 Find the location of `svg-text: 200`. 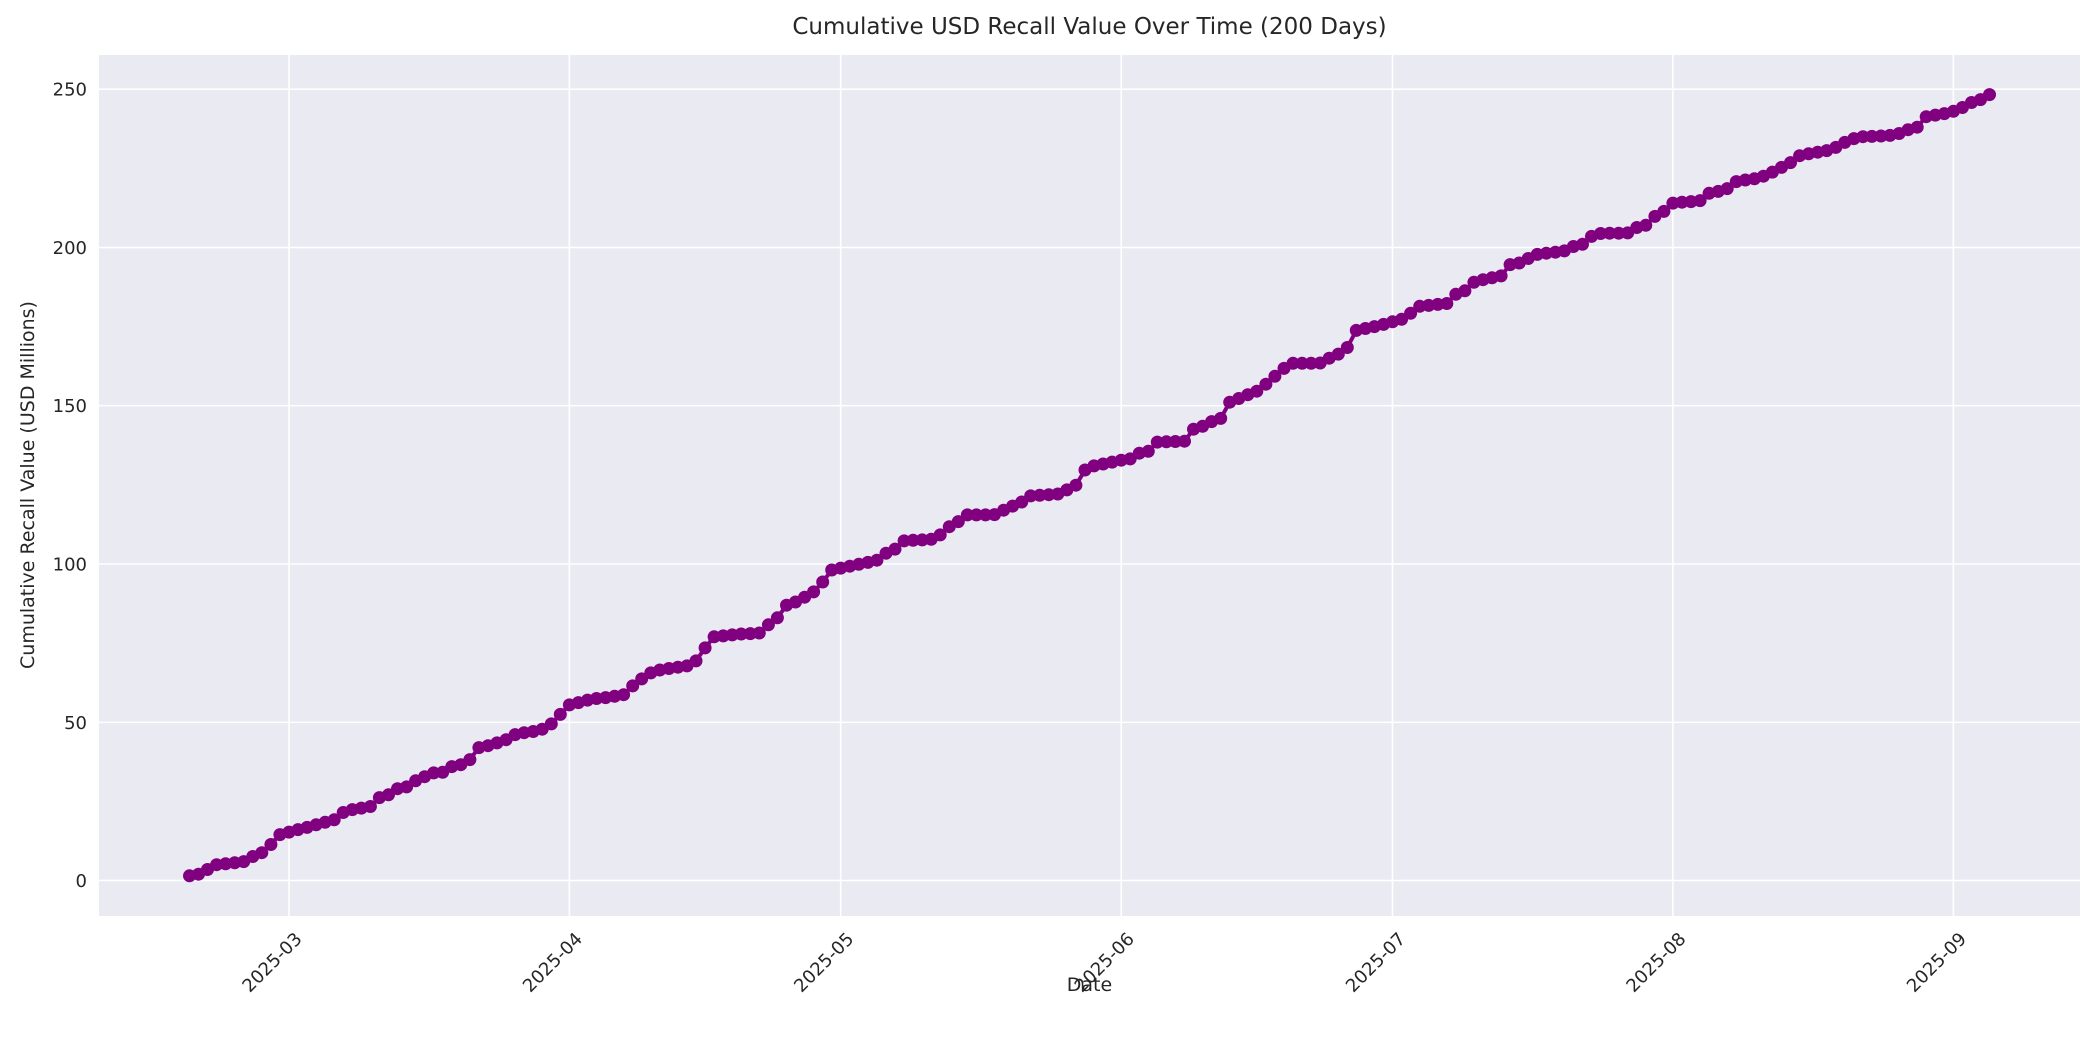

svg-text: 200 is located at coordinates (70, 248).